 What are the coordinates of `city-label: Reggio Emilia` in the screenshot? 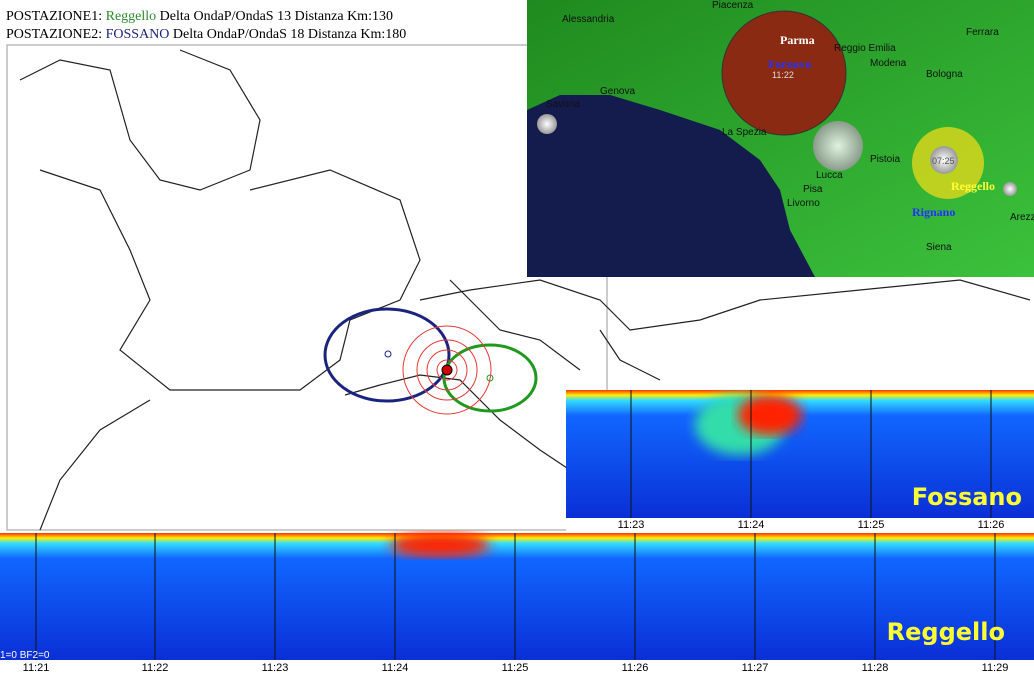 It's located at (865, 48).